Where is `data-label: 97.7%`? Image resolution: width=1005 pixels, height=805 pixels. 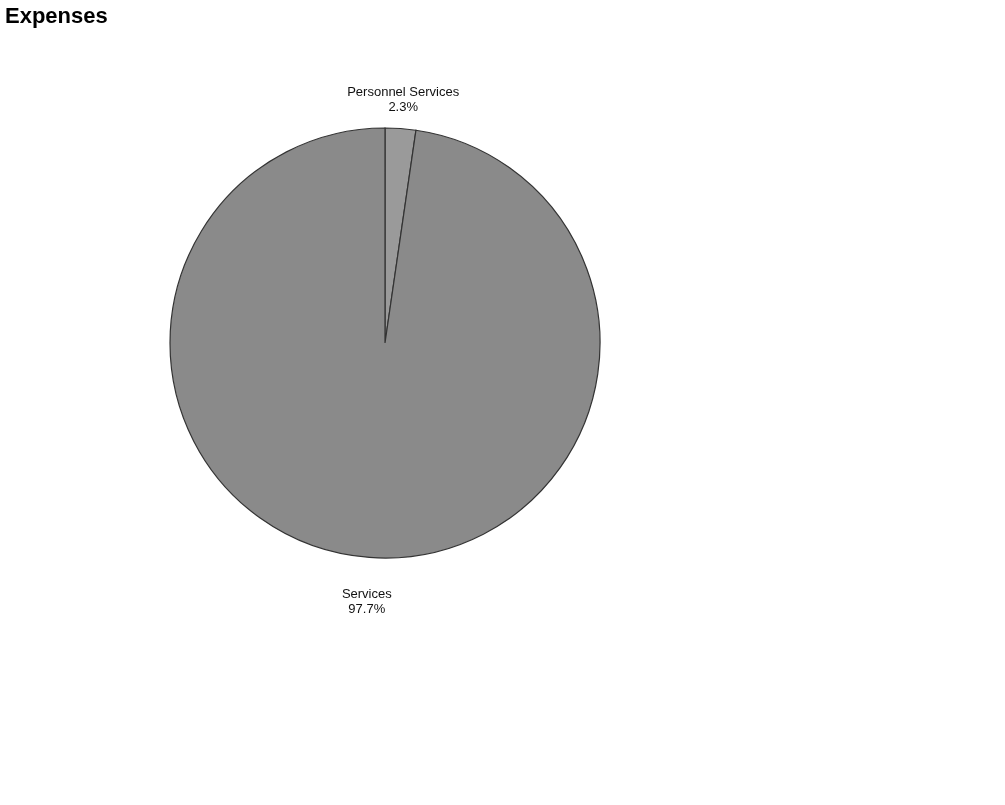
data-label: 97.7% is located at coordinates (367, 609).